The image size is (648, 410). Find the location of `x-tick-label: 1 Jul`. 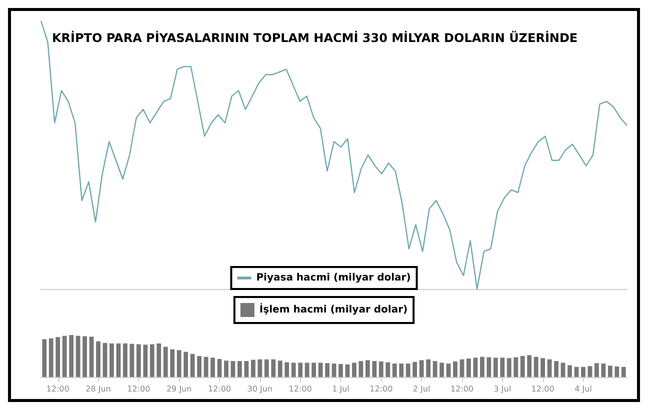

x-tick-label: 1 Jul is located at coordinates (341, 389).